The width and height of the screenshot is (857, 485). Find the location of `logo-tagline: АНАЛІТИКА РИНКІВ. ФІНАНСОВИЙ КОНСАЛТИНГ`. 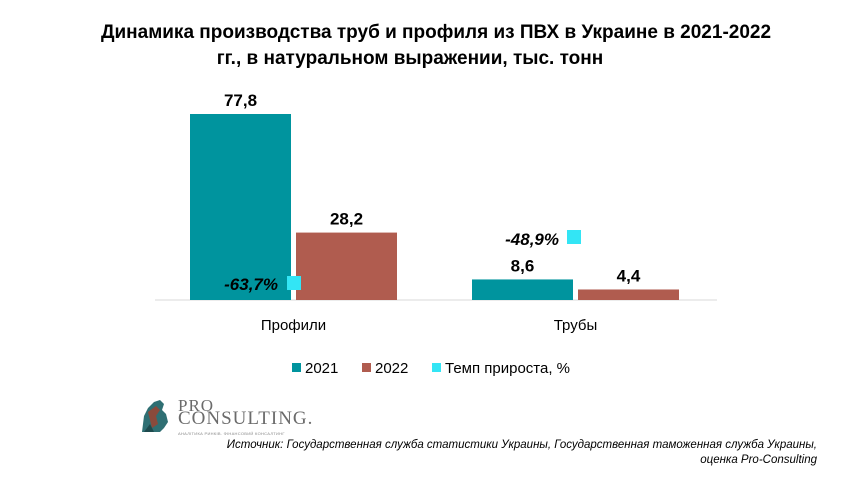

logo-tagline: АНАЛІТИКА РИНКІВ. ФІНАНСОВИЙ КОНСАЛТИНГ is located at coordinates (231, 433).